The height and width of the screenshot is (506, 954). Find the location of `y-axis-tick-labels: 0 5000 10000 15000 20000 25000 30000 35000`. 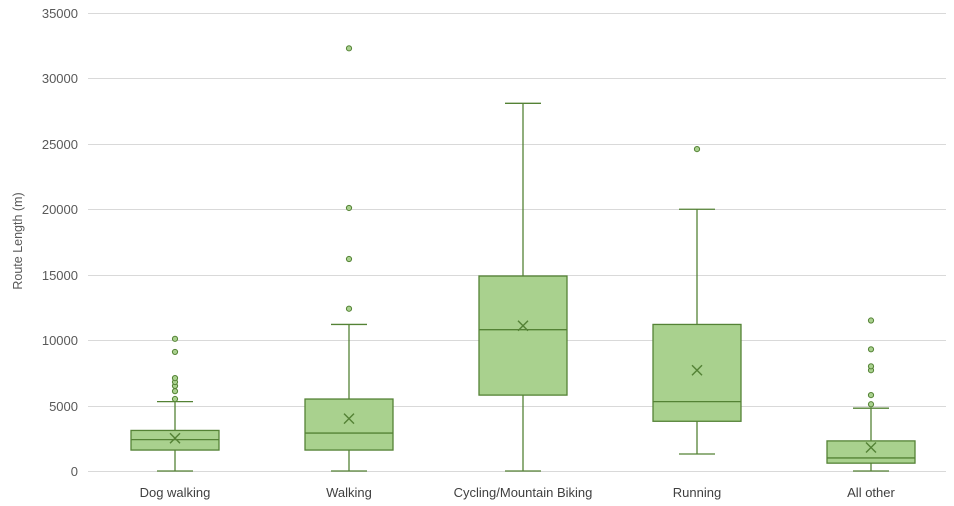

y-axis-tick-labels: 0 5000 10000 15000 20000 25000 30000 35000 is located at coordinates (60, 242).